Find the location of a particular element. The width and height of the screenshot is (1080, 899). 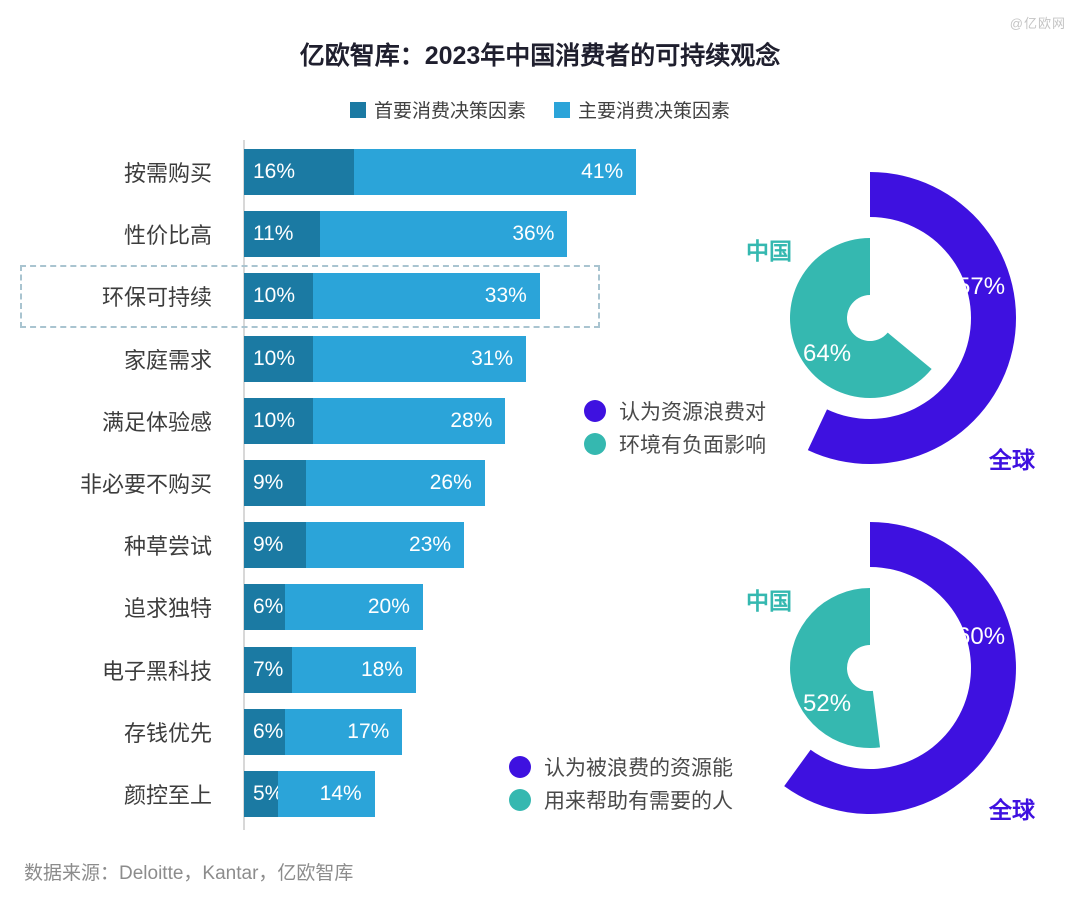

secondary-segment: 17% is located at coordinates (344, 731).